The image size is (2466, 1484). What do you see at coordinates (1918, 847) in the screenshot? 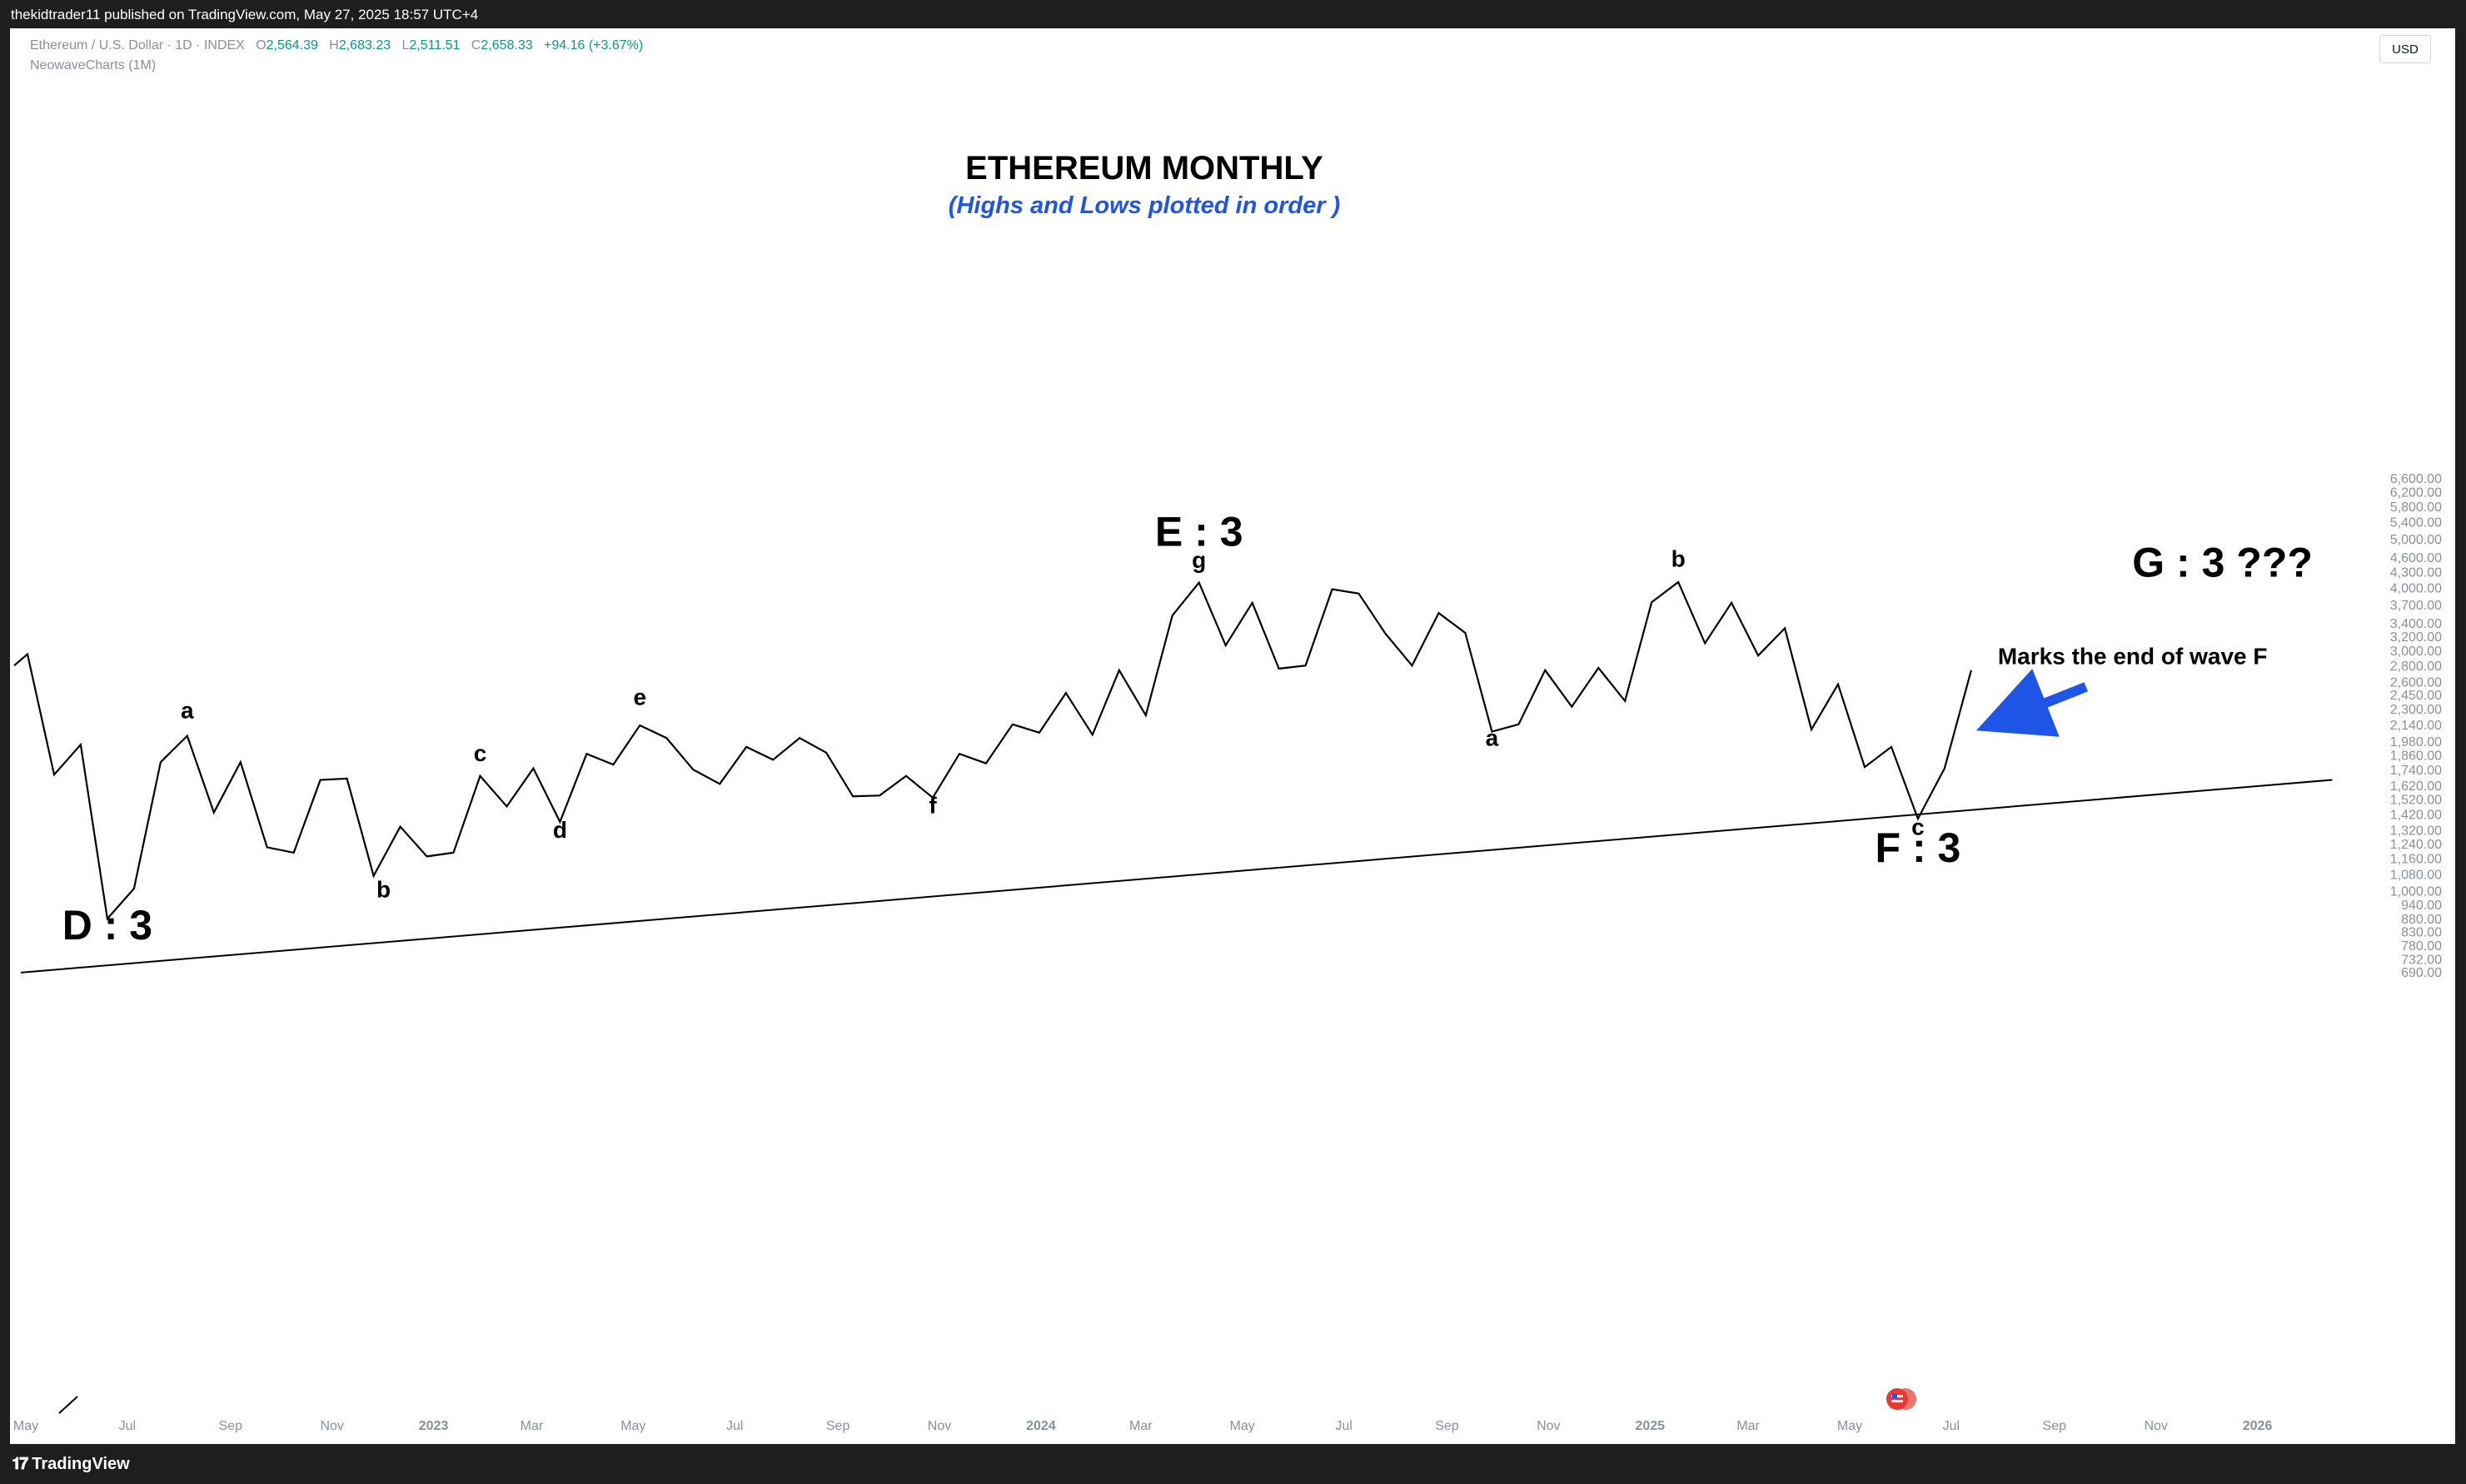
I see `wave-label: F : 3` at bounding box center [1918, 847].